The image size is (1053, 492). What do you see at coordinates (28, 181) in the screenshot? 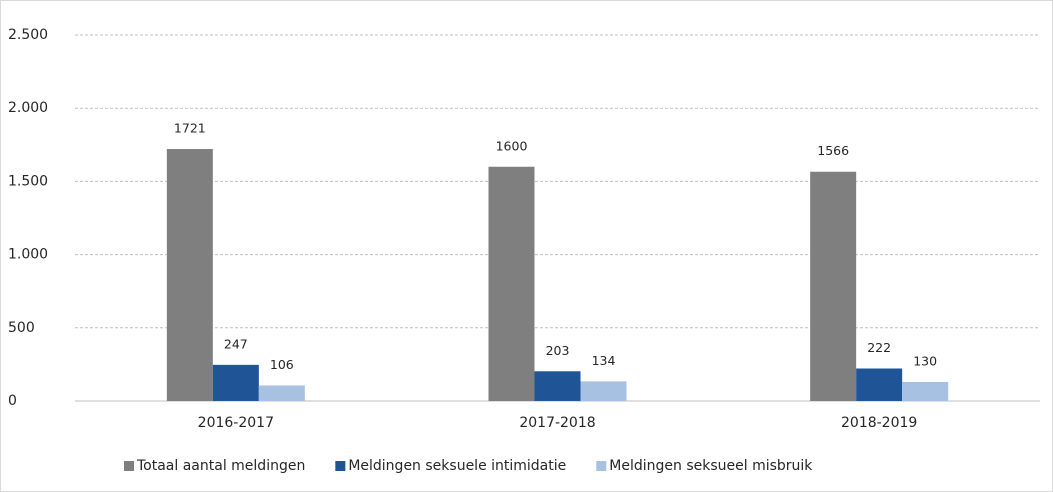
I see `y-tick-label: 1.500` at bounding box center [28, 181].